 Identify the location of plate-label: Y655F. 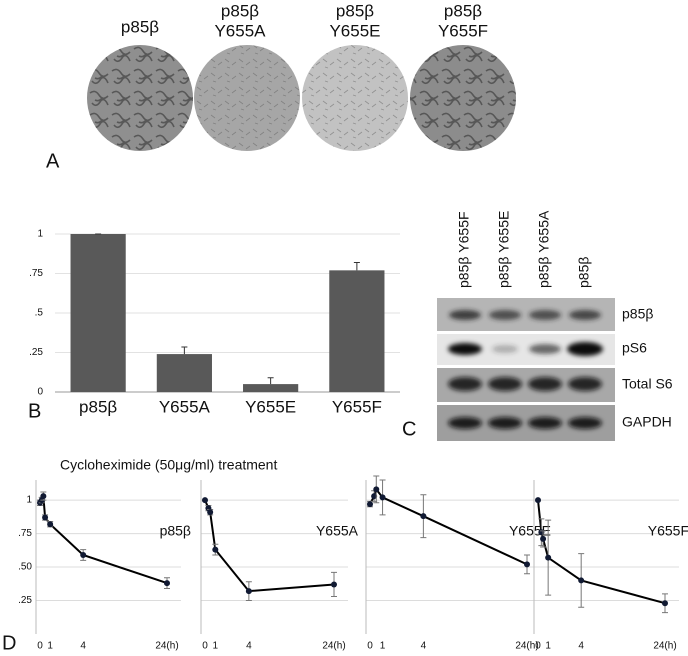
(463, 30).